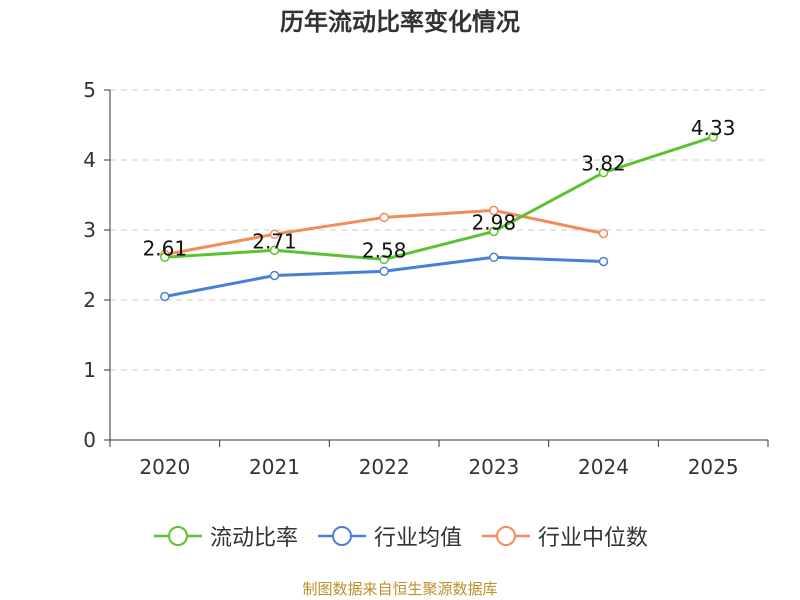 This screenshot has height=600, width=800. Describe the element at coordinates (494, 222) in the screenshot. I see `data-label: 2.98` at that location.